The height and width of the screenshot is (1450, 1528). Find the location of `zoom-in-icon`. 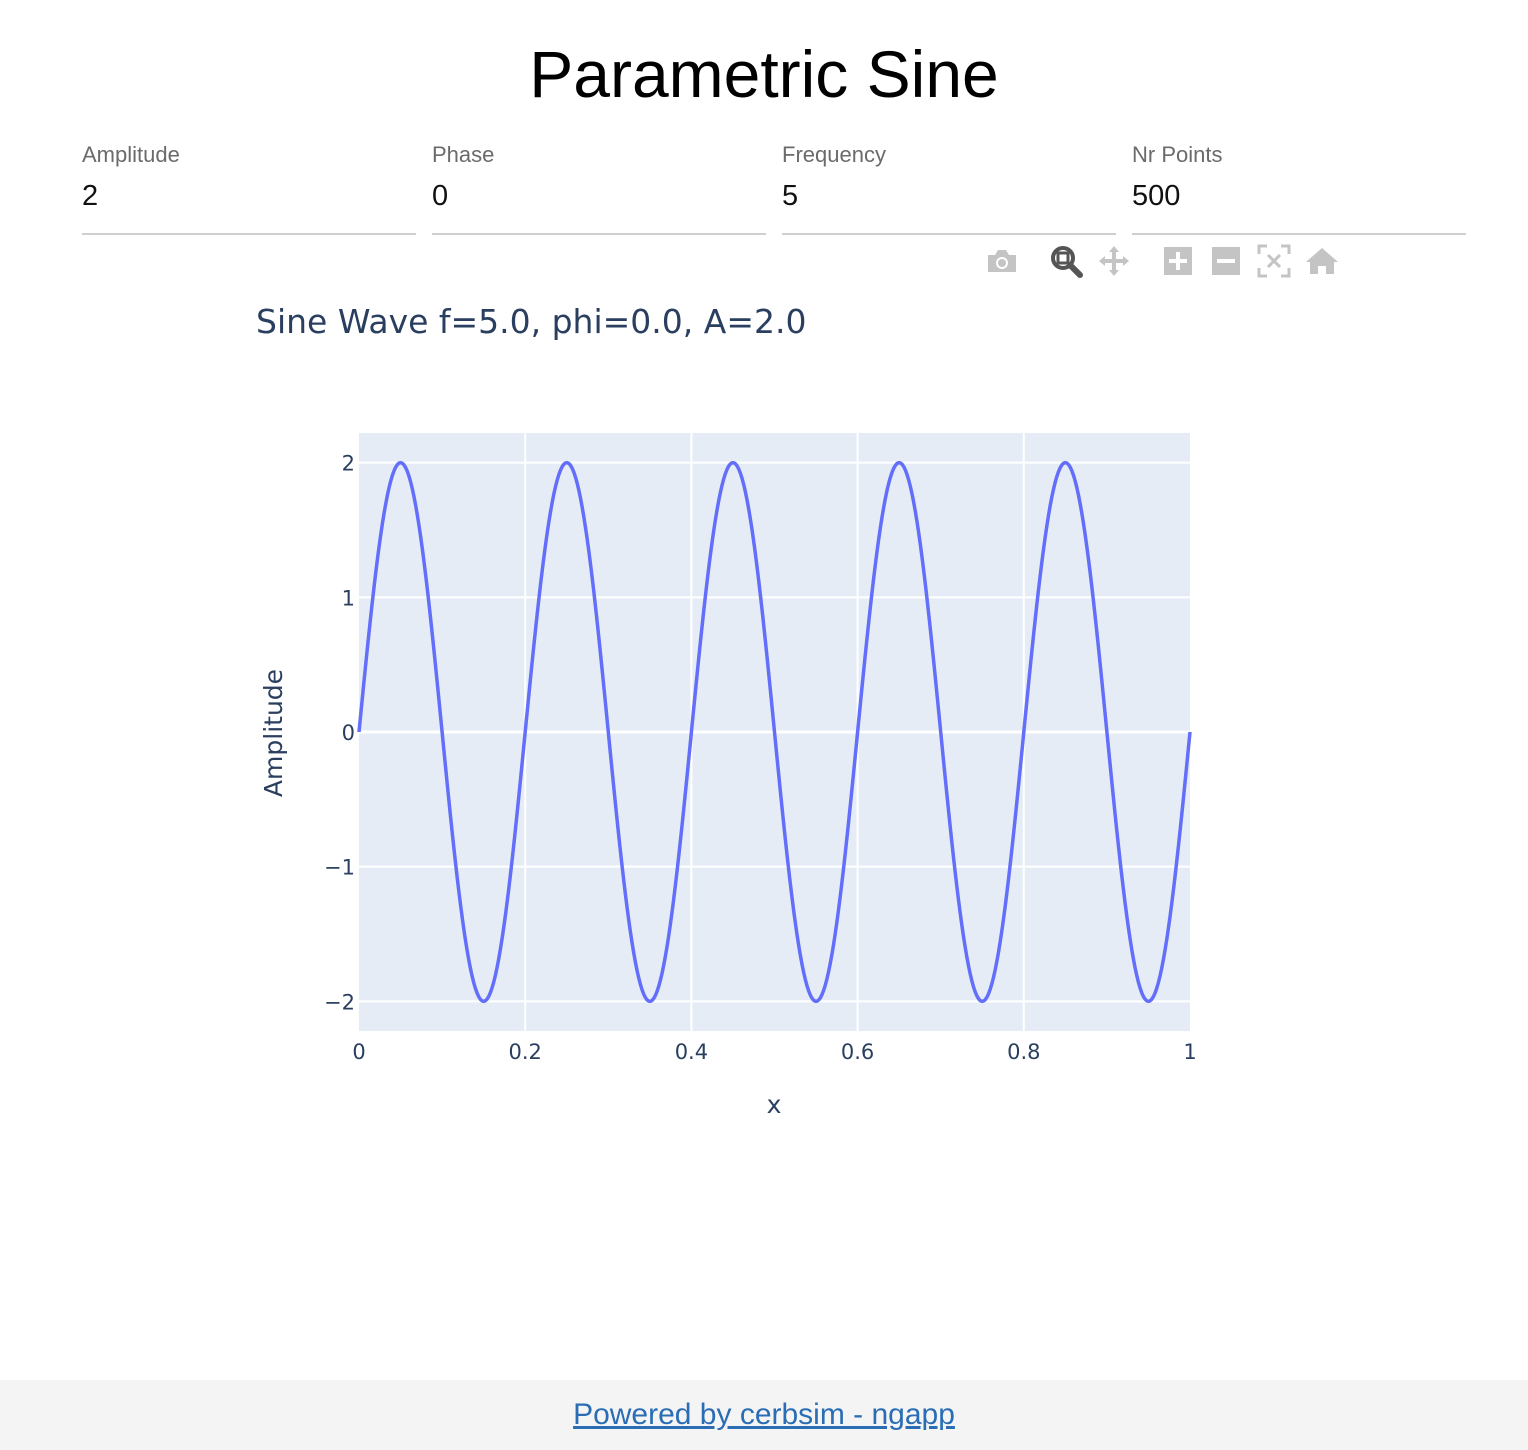

zoom-in-icon is located at coordinates (1178, 261).